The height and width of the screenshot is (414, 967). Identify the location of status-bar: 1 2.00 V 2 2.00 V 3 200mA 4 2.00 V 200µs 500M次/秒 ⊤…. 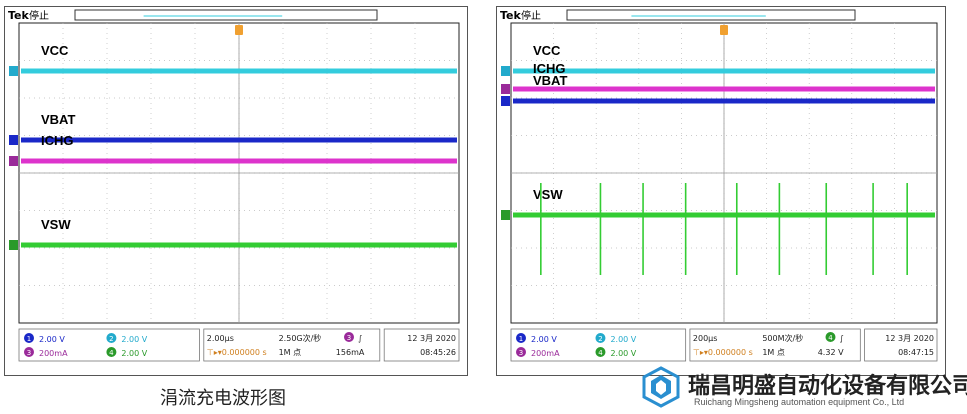
(724, 345).